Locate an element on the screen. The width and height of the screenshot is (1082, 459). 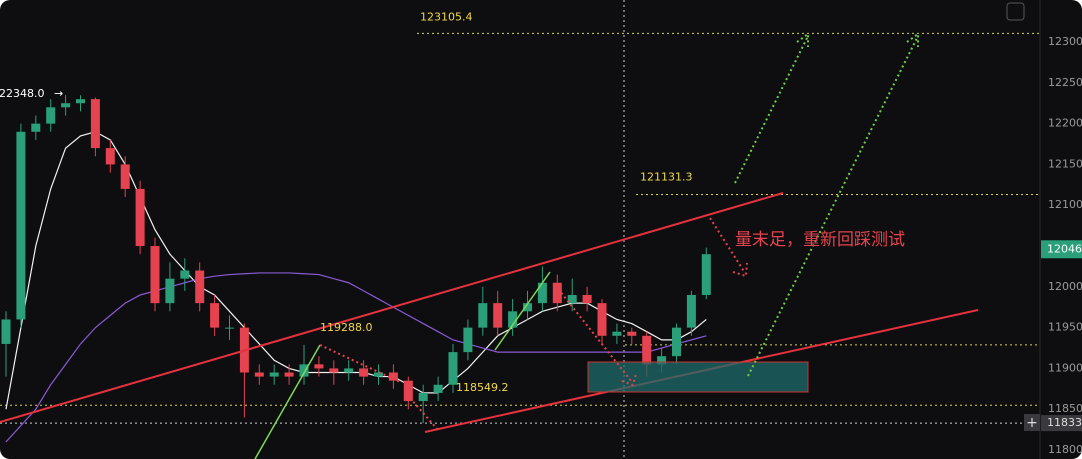
price-label: 118330 is located at coordinates (1064, 422).